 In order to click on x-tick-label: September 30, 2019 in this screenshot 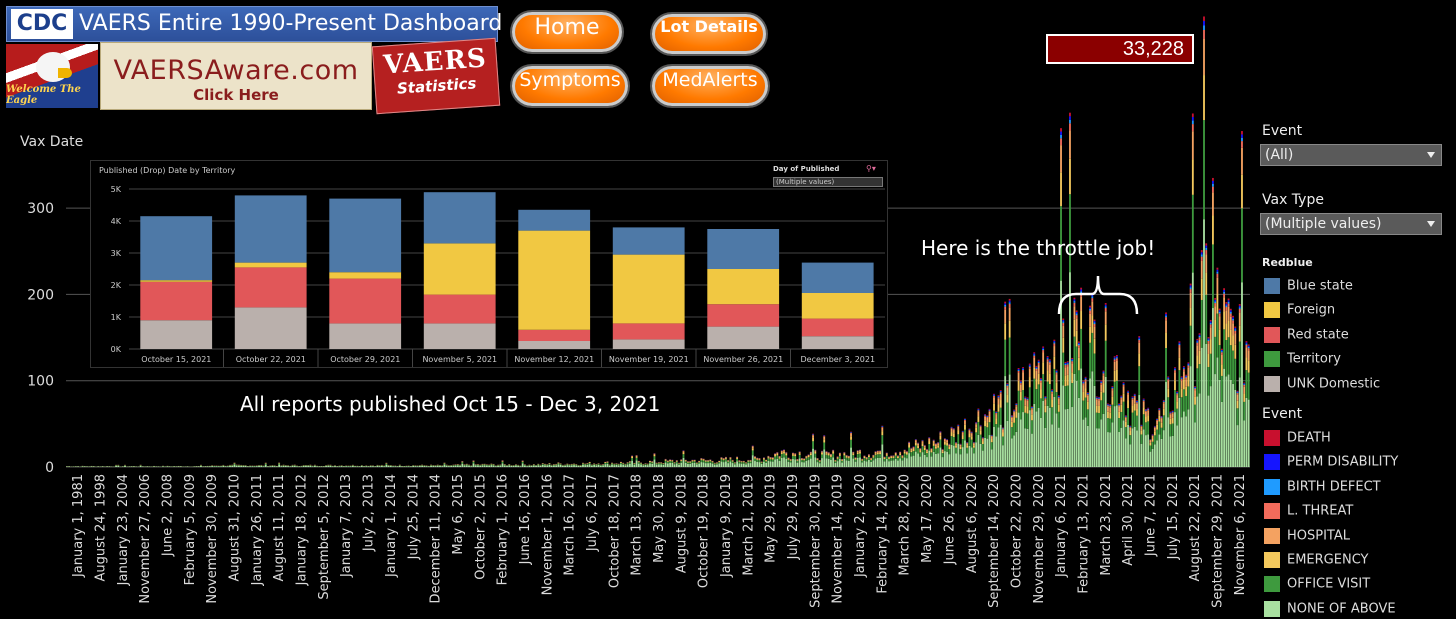, I will do `click(815, 541)`.